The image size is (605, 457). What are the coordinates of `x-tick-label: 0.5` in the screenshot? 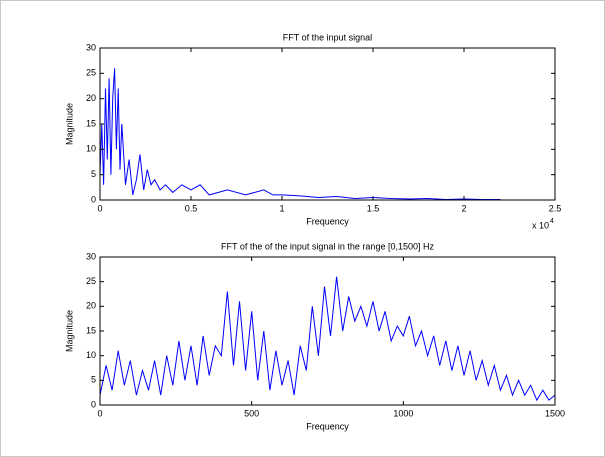 It's located at (191, 208).